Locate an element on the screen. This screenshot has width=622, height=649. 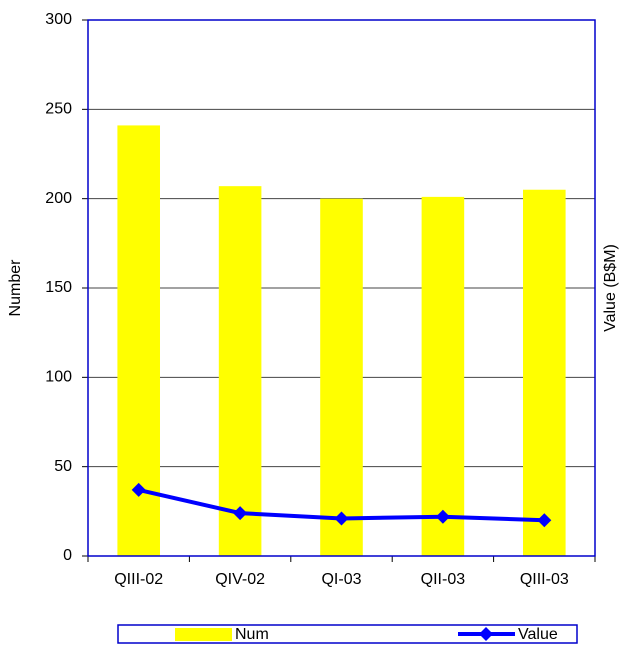
y-axis-label: Number is located at coordinates (15, 288).